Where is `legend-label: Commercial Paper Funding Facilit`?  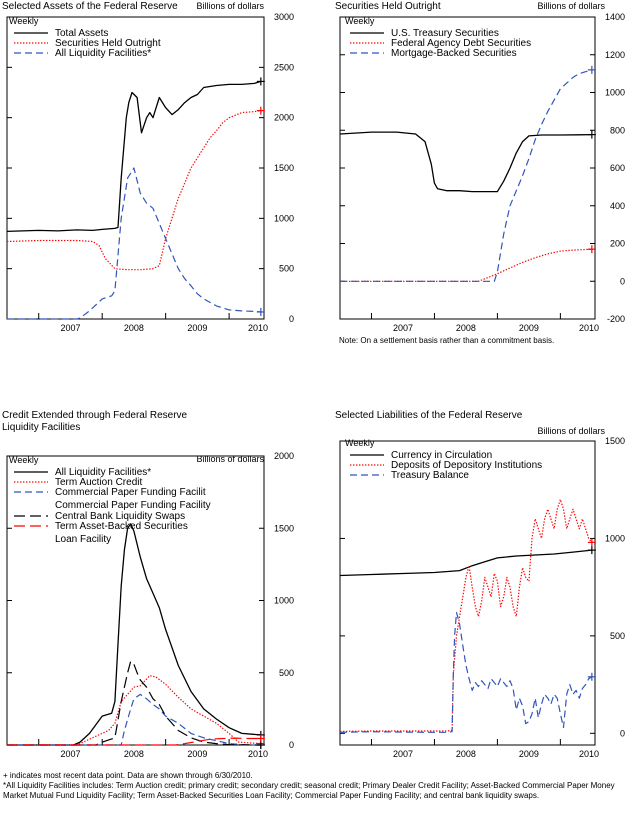
legend-label: Commercial Paper Funding Facilit is located at coordinates (130, 492).